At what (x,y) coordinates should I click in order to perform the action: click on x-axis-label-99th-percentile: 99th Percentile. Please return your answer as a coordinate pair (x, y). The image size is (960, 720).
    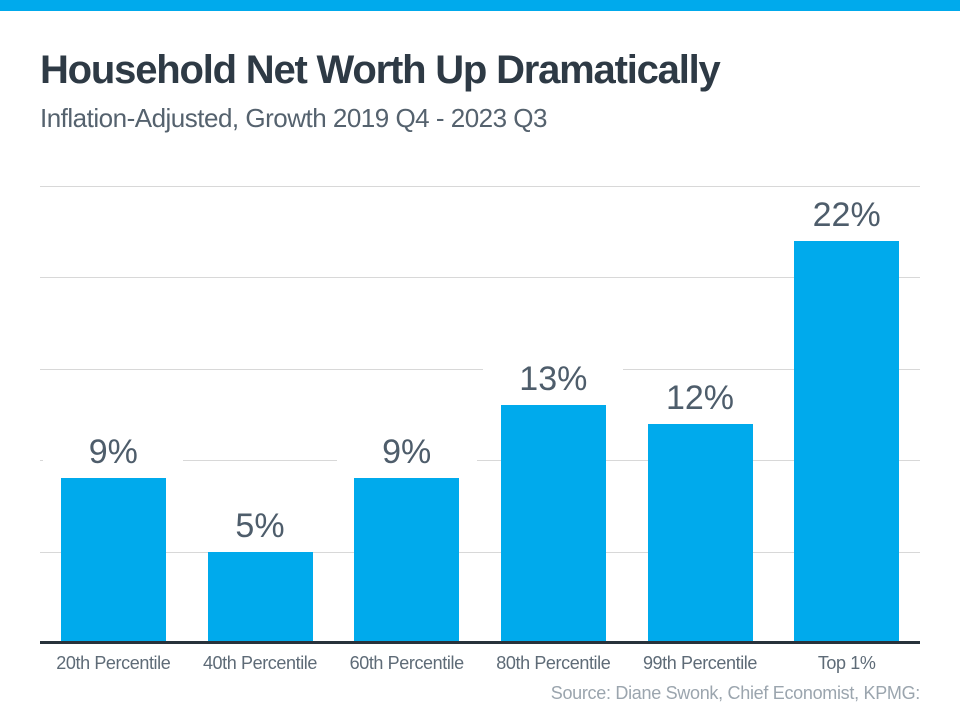
    Looking at the image, I should click on (700, 663).